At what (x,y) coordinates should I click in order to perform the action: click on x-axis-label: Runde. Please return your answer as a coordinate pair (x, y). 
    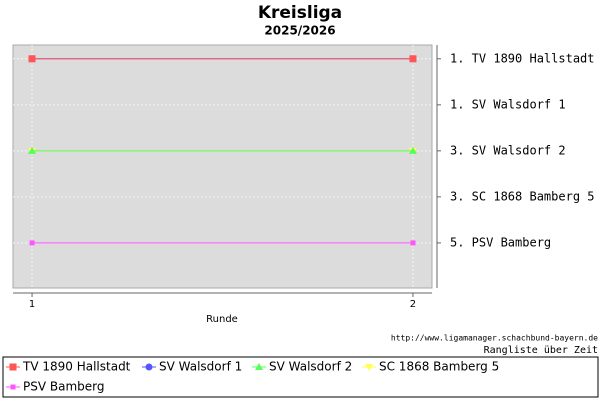
    Looking at the image, I should click on (222, 319).